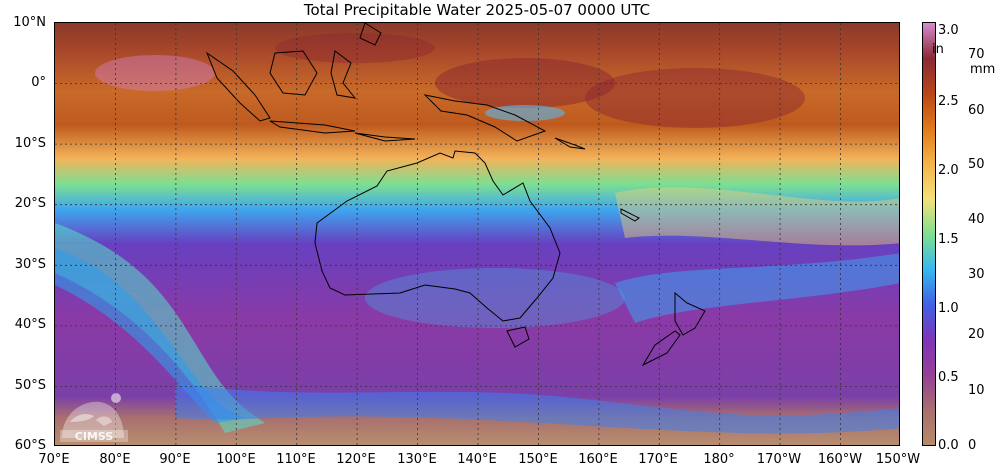  I want to click on lat-label-50s: 50°S, so click(30, 385).